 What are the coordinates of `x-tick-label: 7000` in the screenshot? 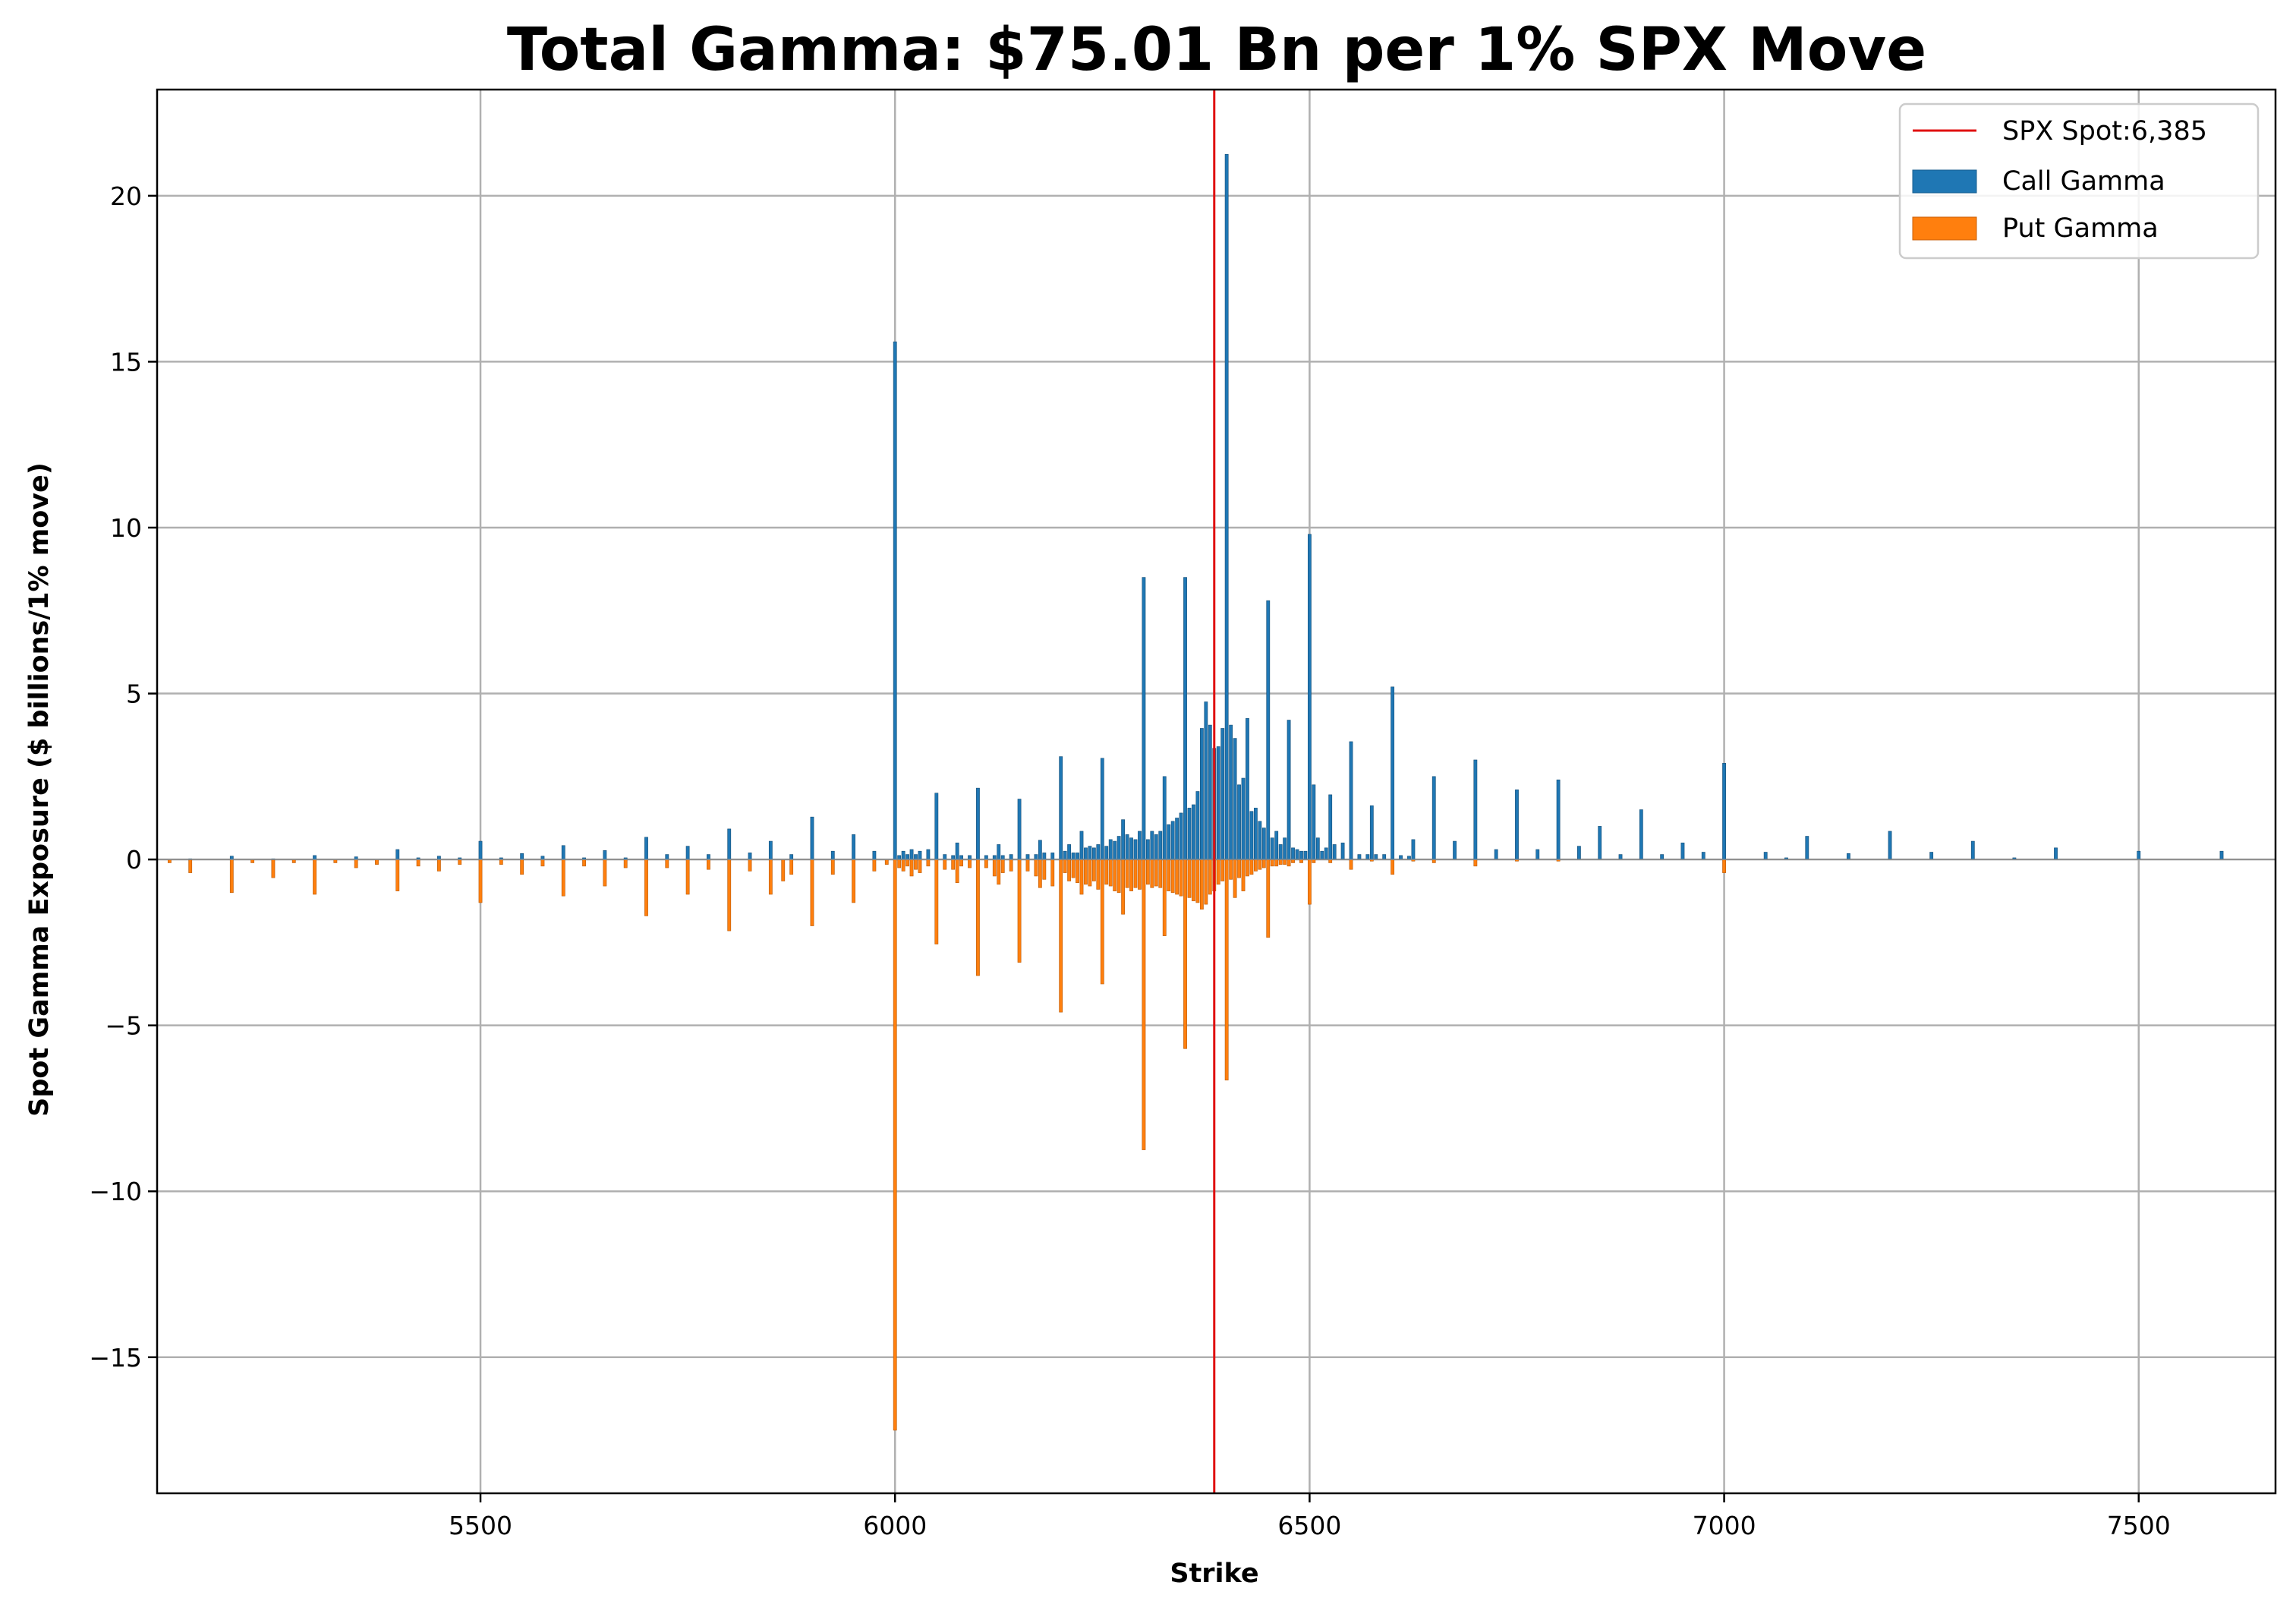 It's located at (1724, 1525).